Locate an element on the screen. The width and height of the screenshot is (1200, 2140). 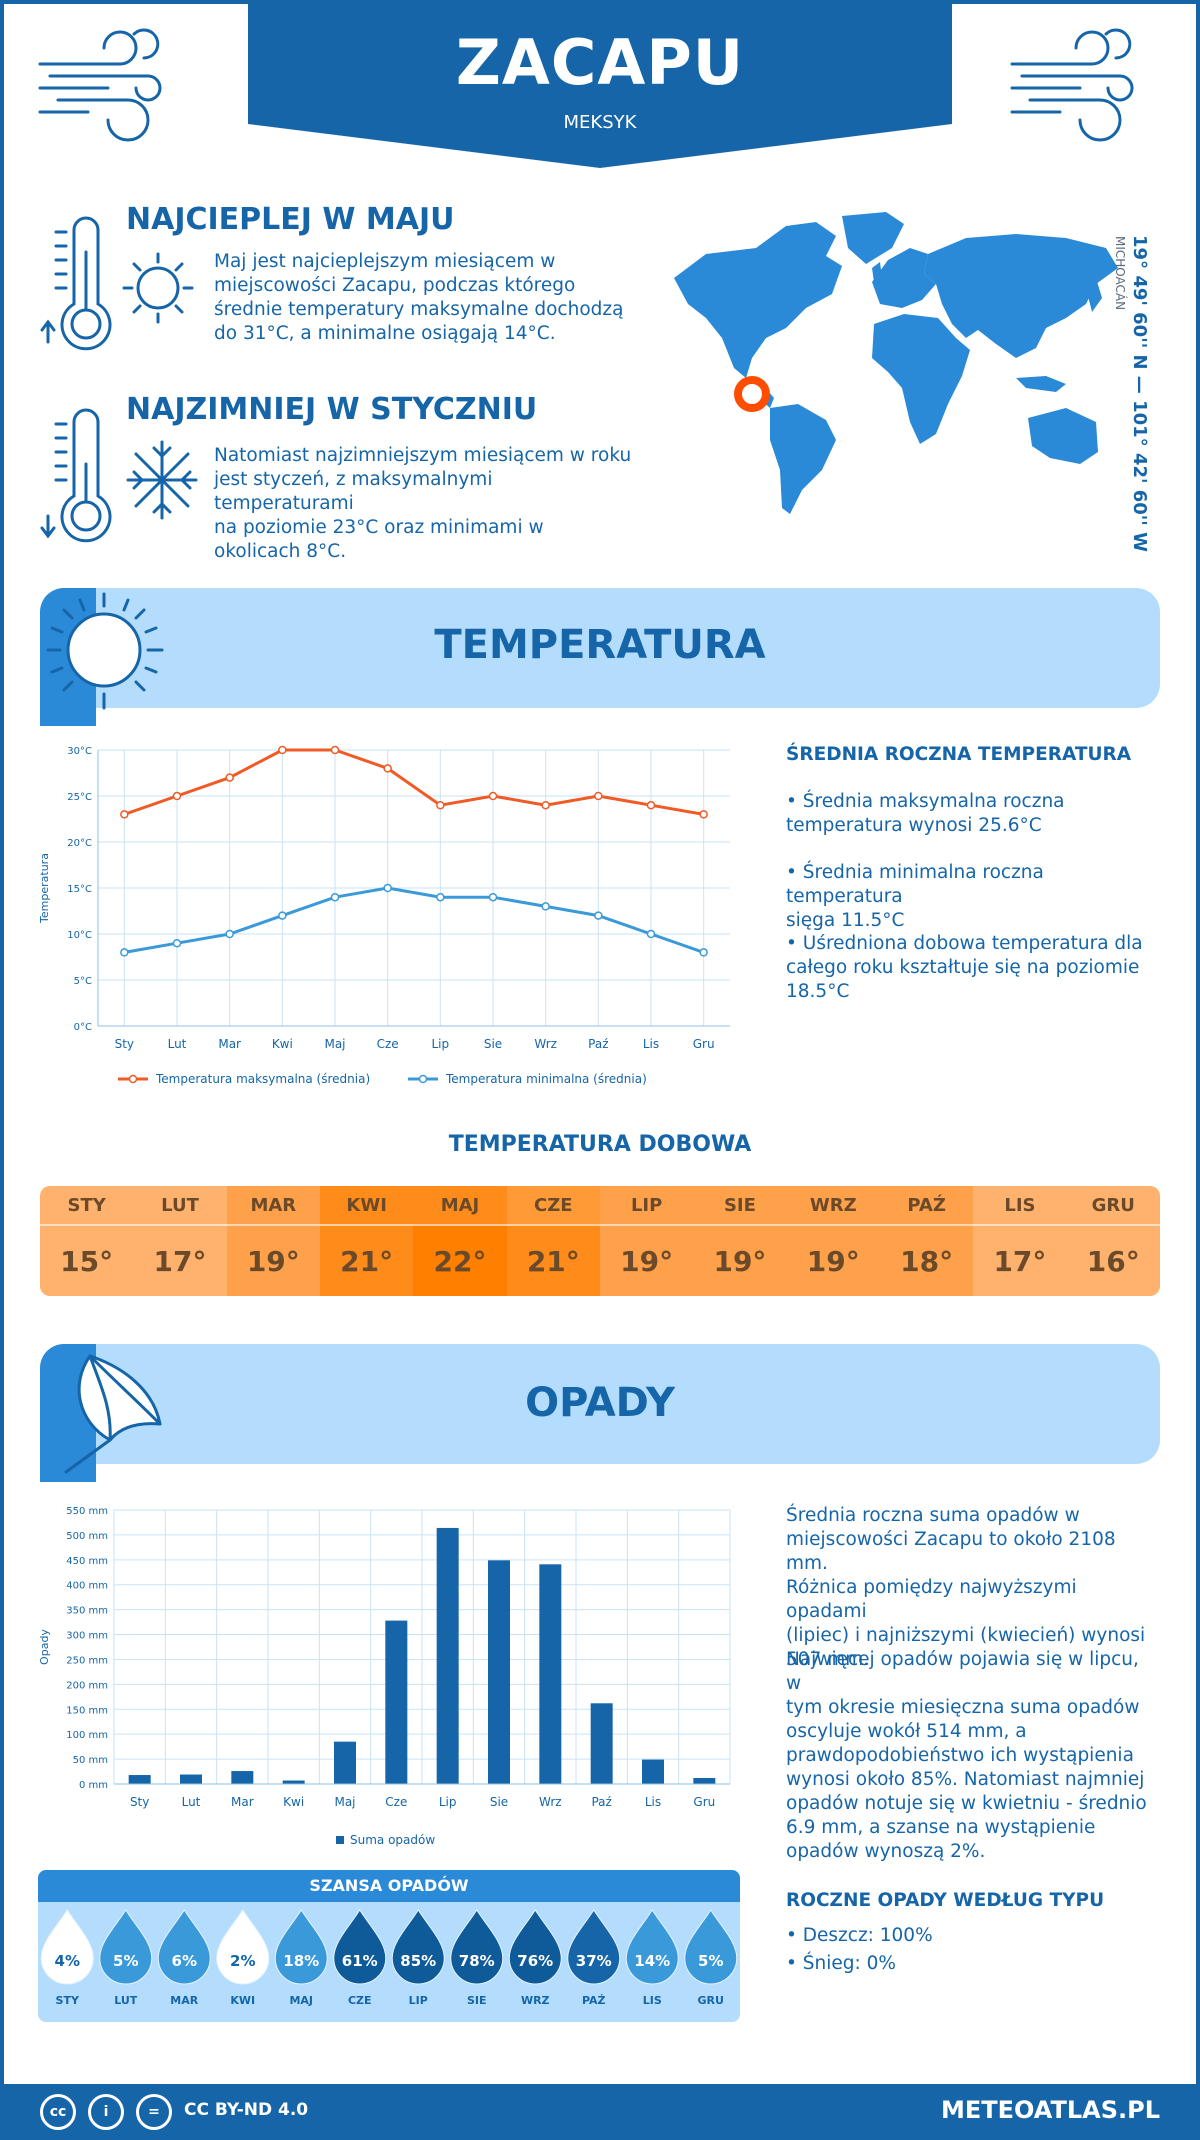
thermometer-hot-icon is located at coordinates (117, 283).